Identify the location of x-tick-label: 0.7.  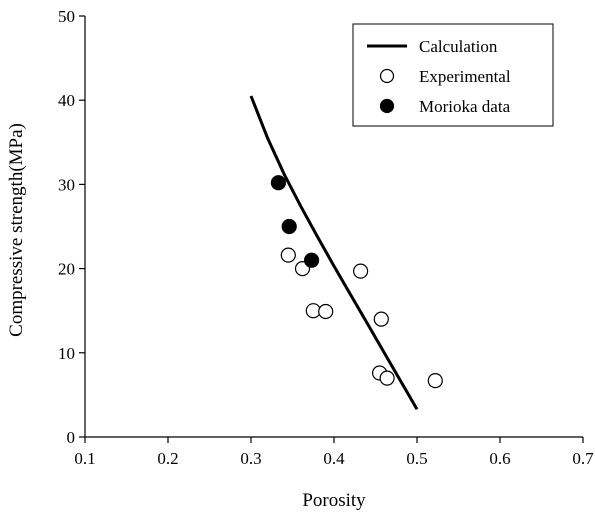
(583, 458).